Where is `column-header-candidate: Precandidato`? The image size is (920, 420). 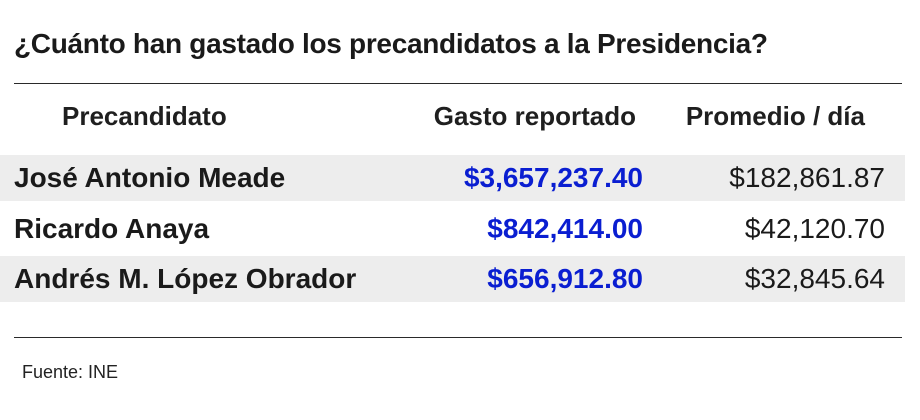
column-header-candidate: Precandidato is located at coordinates (144, 116).